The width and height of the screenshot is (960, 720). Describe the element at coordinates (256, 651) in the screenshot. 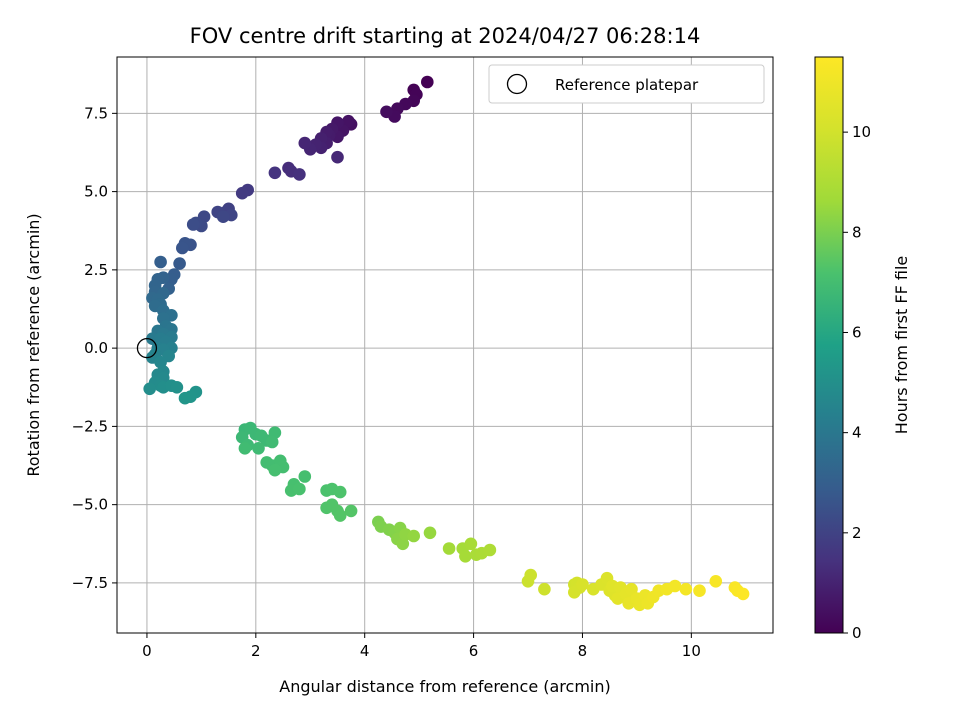

I see `x-tick-label: 2` at that location.